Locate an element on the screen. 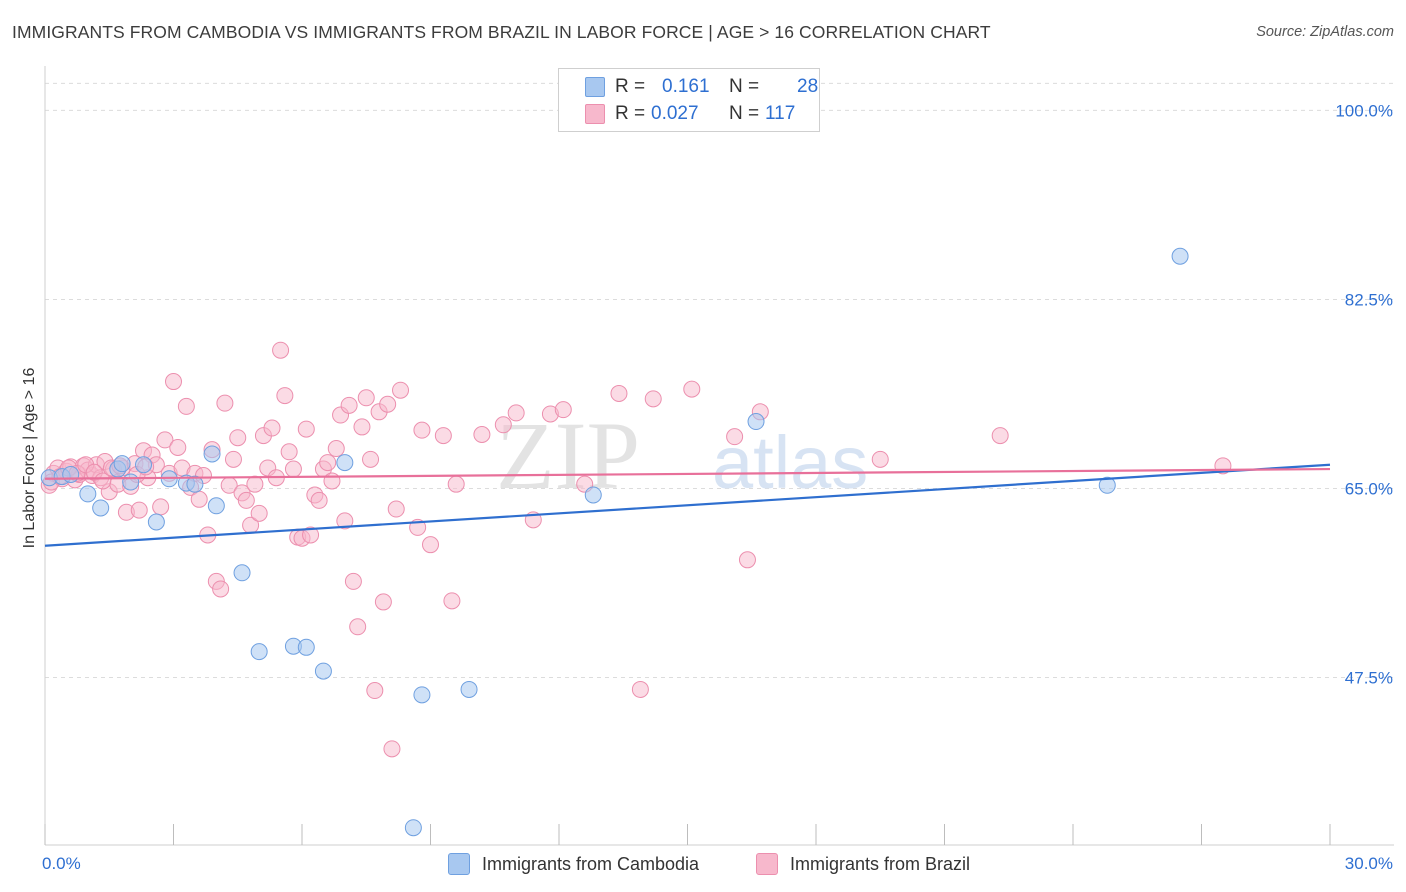 This screenshot has width=1406, height=892. legend-r-value: 0.161 is located at coordinates (686, 86).